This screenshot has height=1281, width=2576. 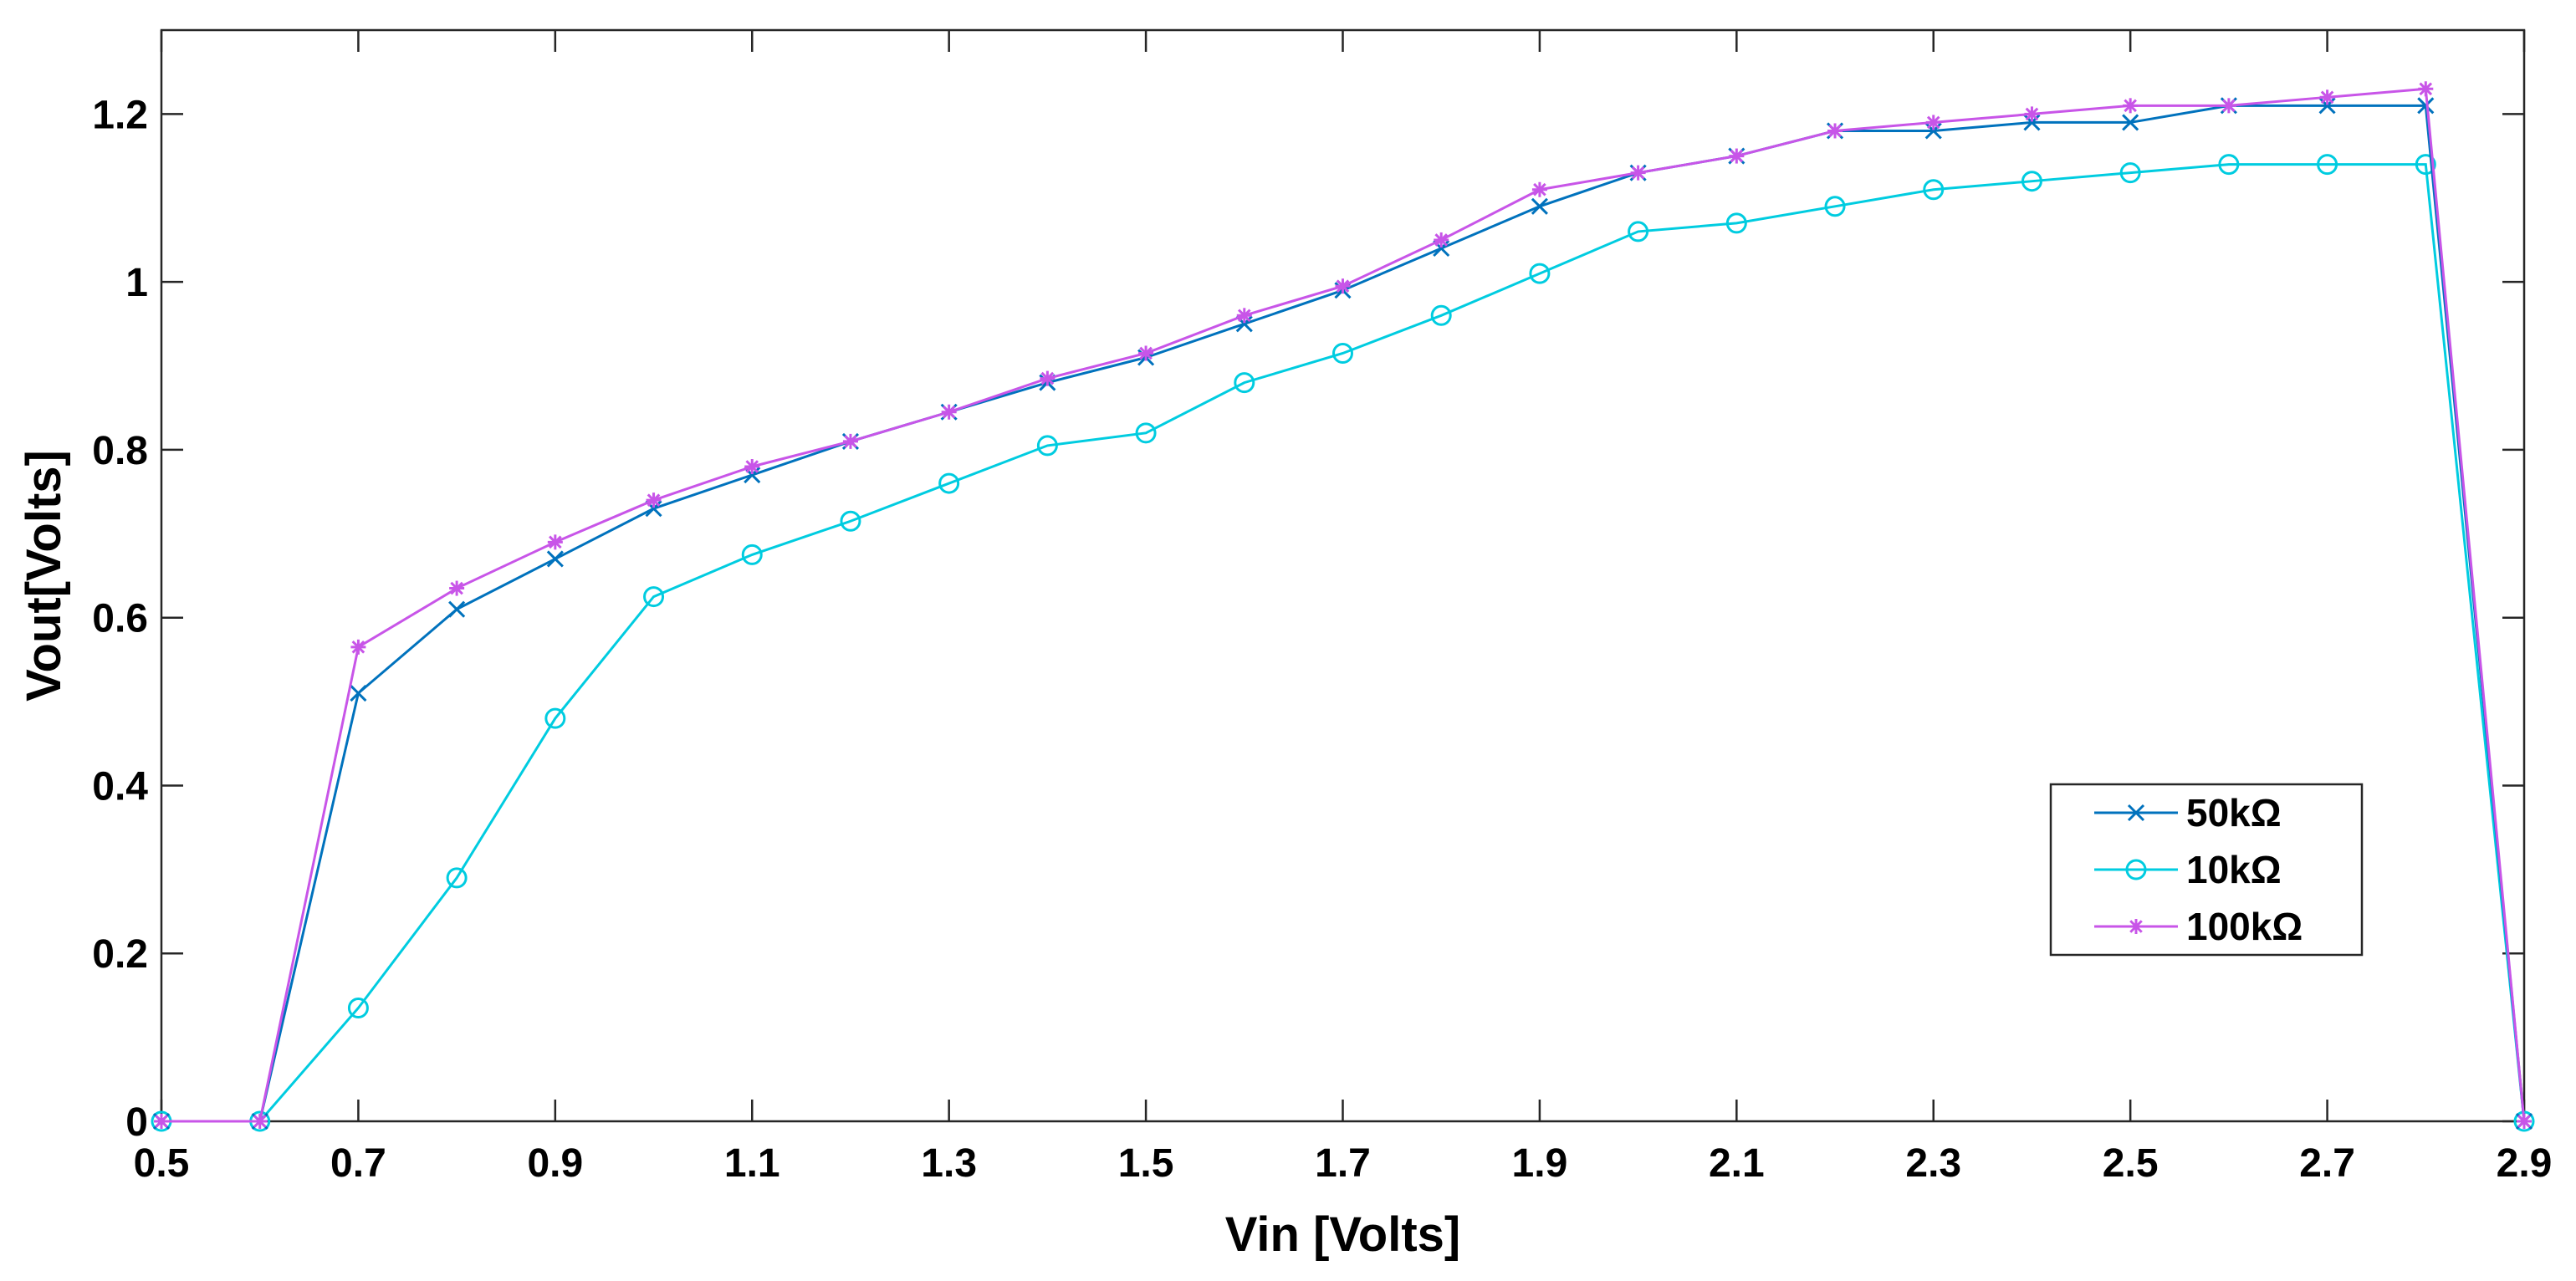 I want to click on y-tick-label: 0, so click(x=136, y=1122).